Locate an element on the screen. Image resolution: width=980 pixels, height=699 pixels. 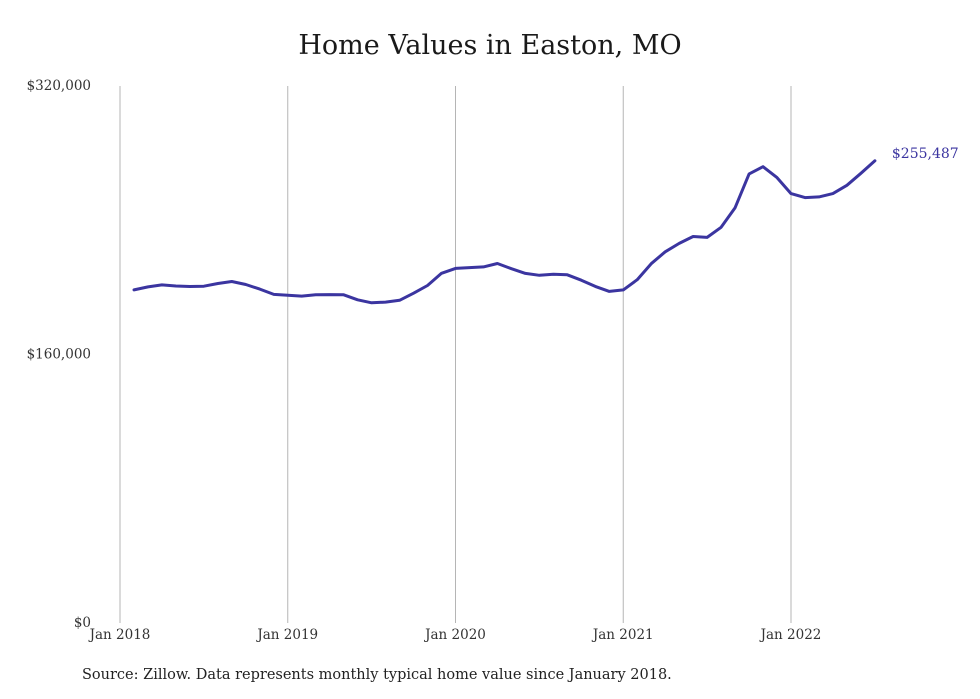
x-tick-label: Jan 2018 is located at coordinates (119, 635).